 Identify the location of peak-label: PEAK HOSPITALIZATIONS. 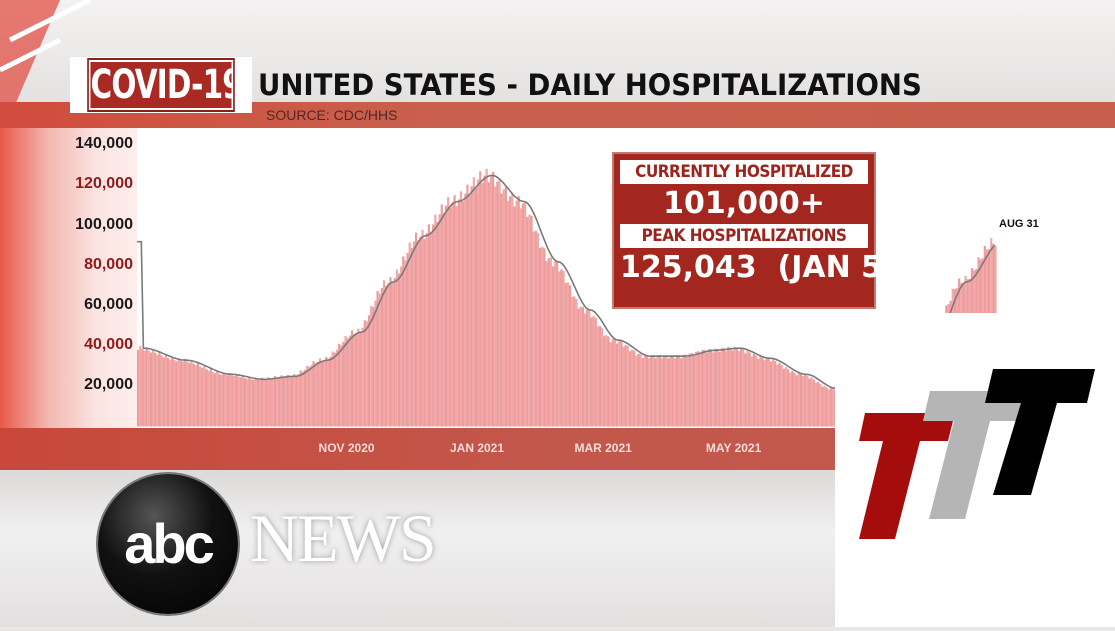
(744, 236).